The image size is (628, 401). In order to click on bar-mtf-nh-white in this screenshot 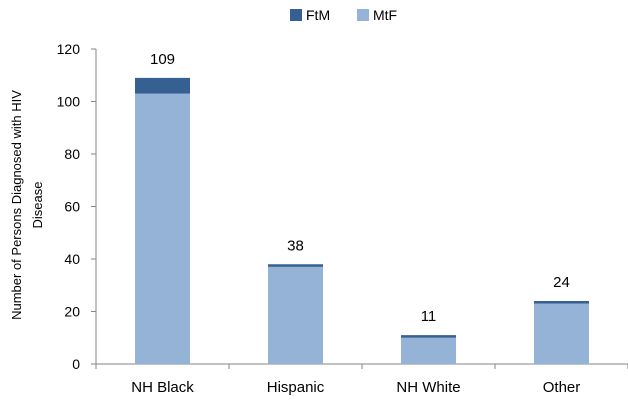, I will do `click(428, 350)`.